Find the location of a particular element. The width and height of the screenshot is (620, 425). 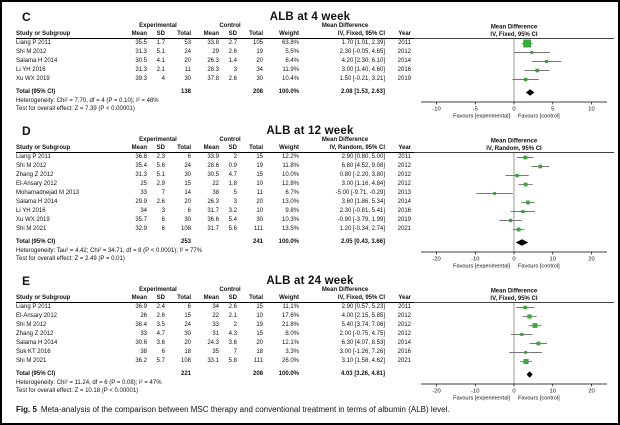

ctl-sd: 5.6 is located at coordinates (232, 229).